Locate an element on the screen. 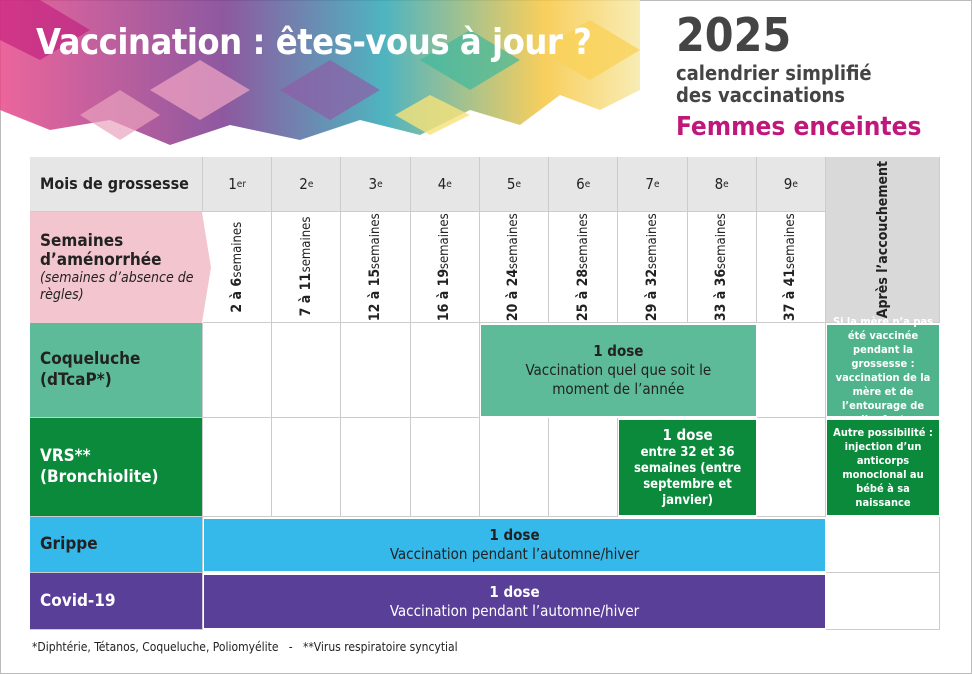 The image size is (972, 674). year: 2025 is located at coordinates (734, 35).